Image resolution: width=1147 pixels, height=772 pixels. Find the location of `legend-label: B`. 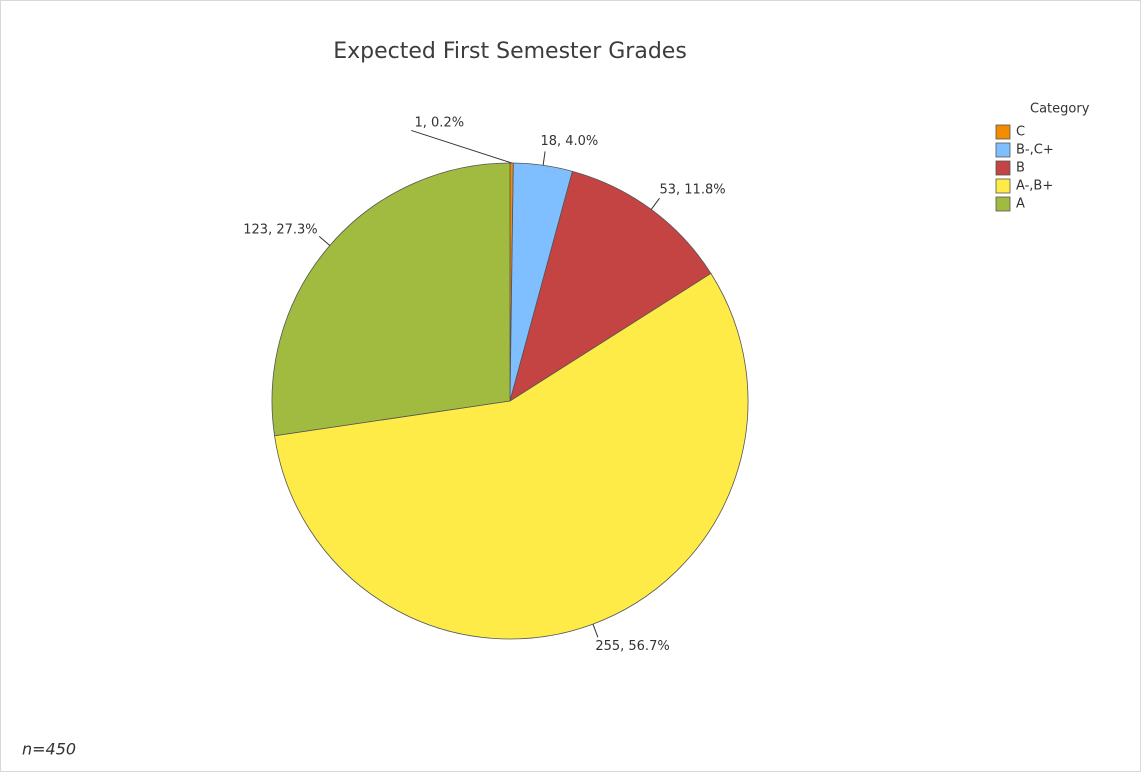

legend-label: B is located at coordinates (1020, 168).